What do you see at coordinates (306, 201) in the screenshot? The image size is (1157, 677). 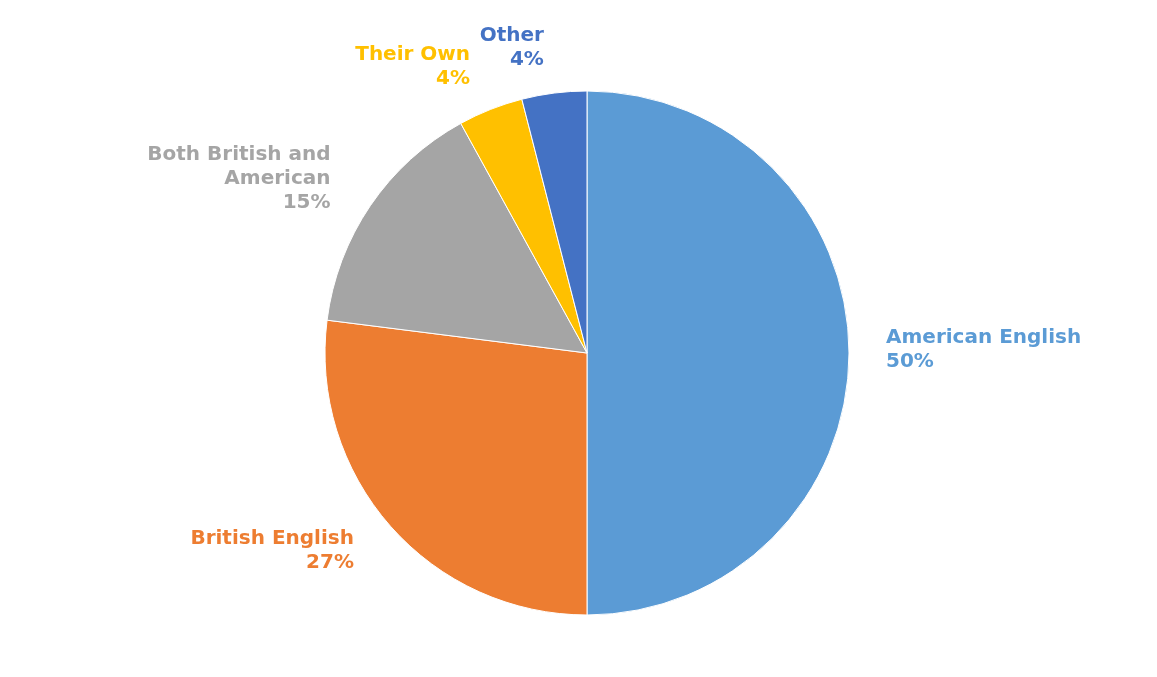 I see `data-label: 15%` at bounding box center [306, 201].